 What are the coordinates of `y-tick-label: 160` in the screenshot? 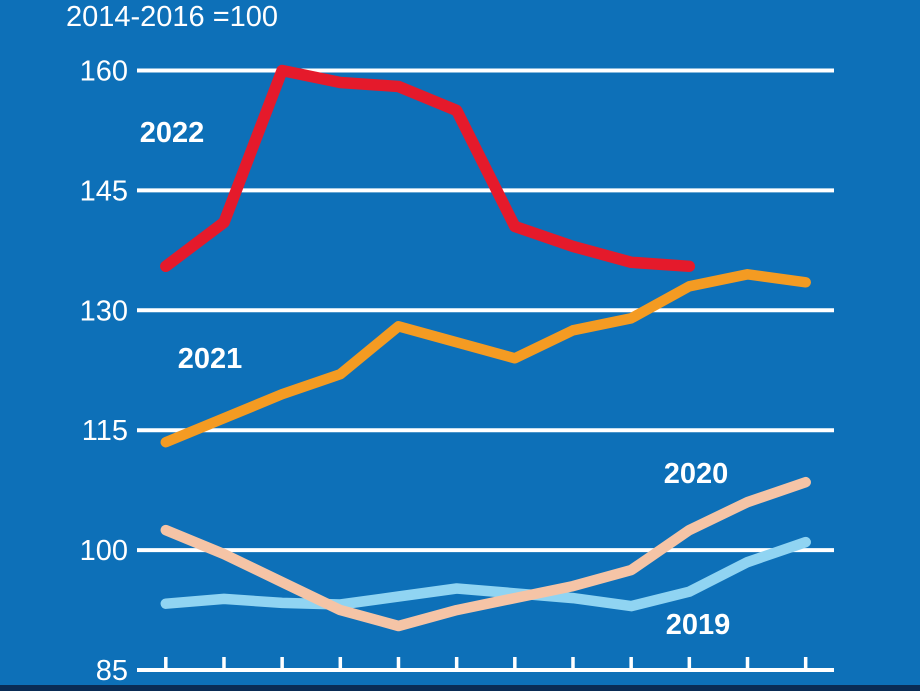 It's located at (104, 72).